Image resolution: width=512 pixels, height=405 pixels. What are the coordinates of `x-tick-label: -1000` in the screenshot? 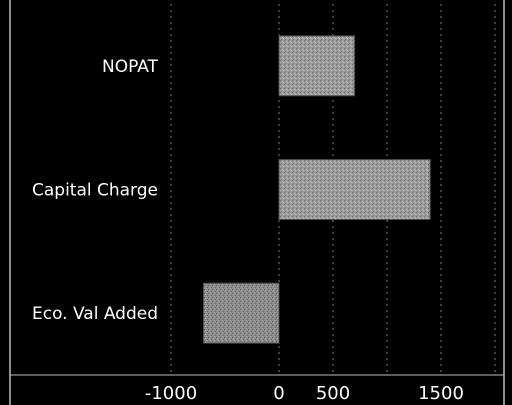 It's located at (171, 393).